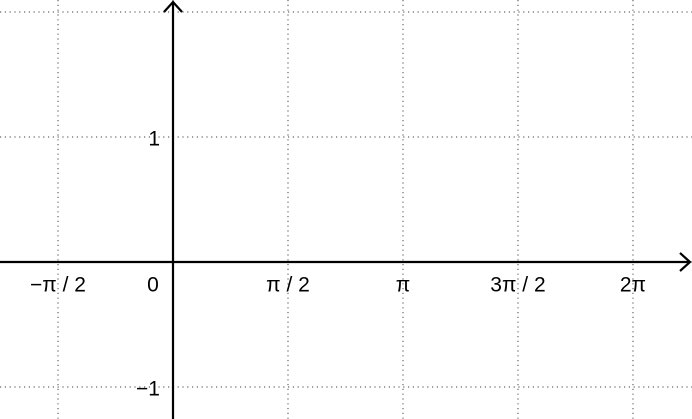  I want to click on y-tick-label: −1, so click(148, 389).